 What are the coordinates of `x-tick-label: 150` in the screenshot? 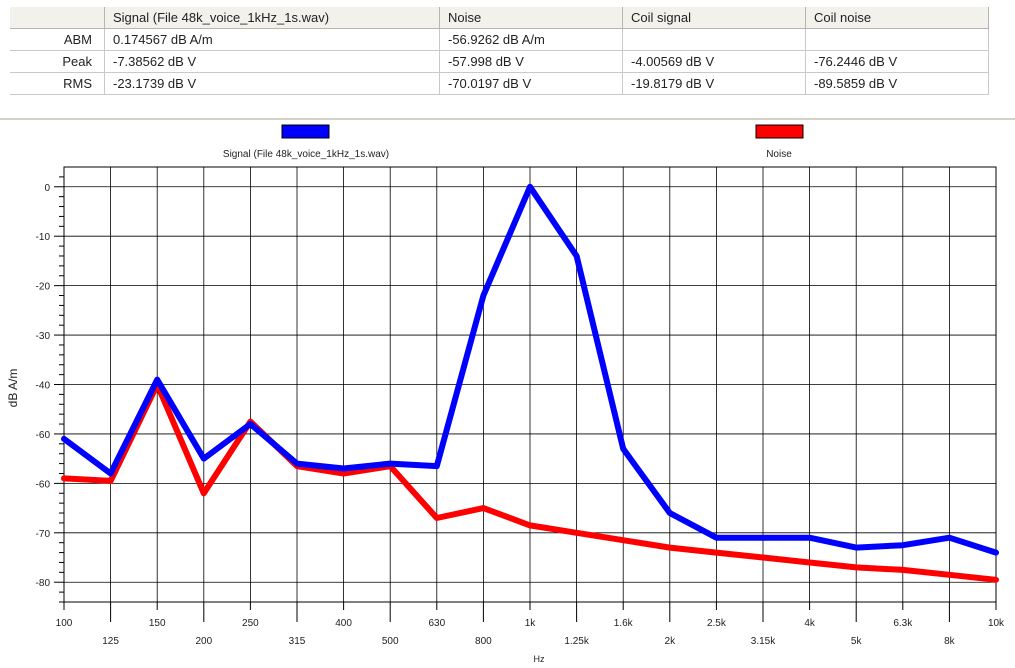 It's located at (157, 623).